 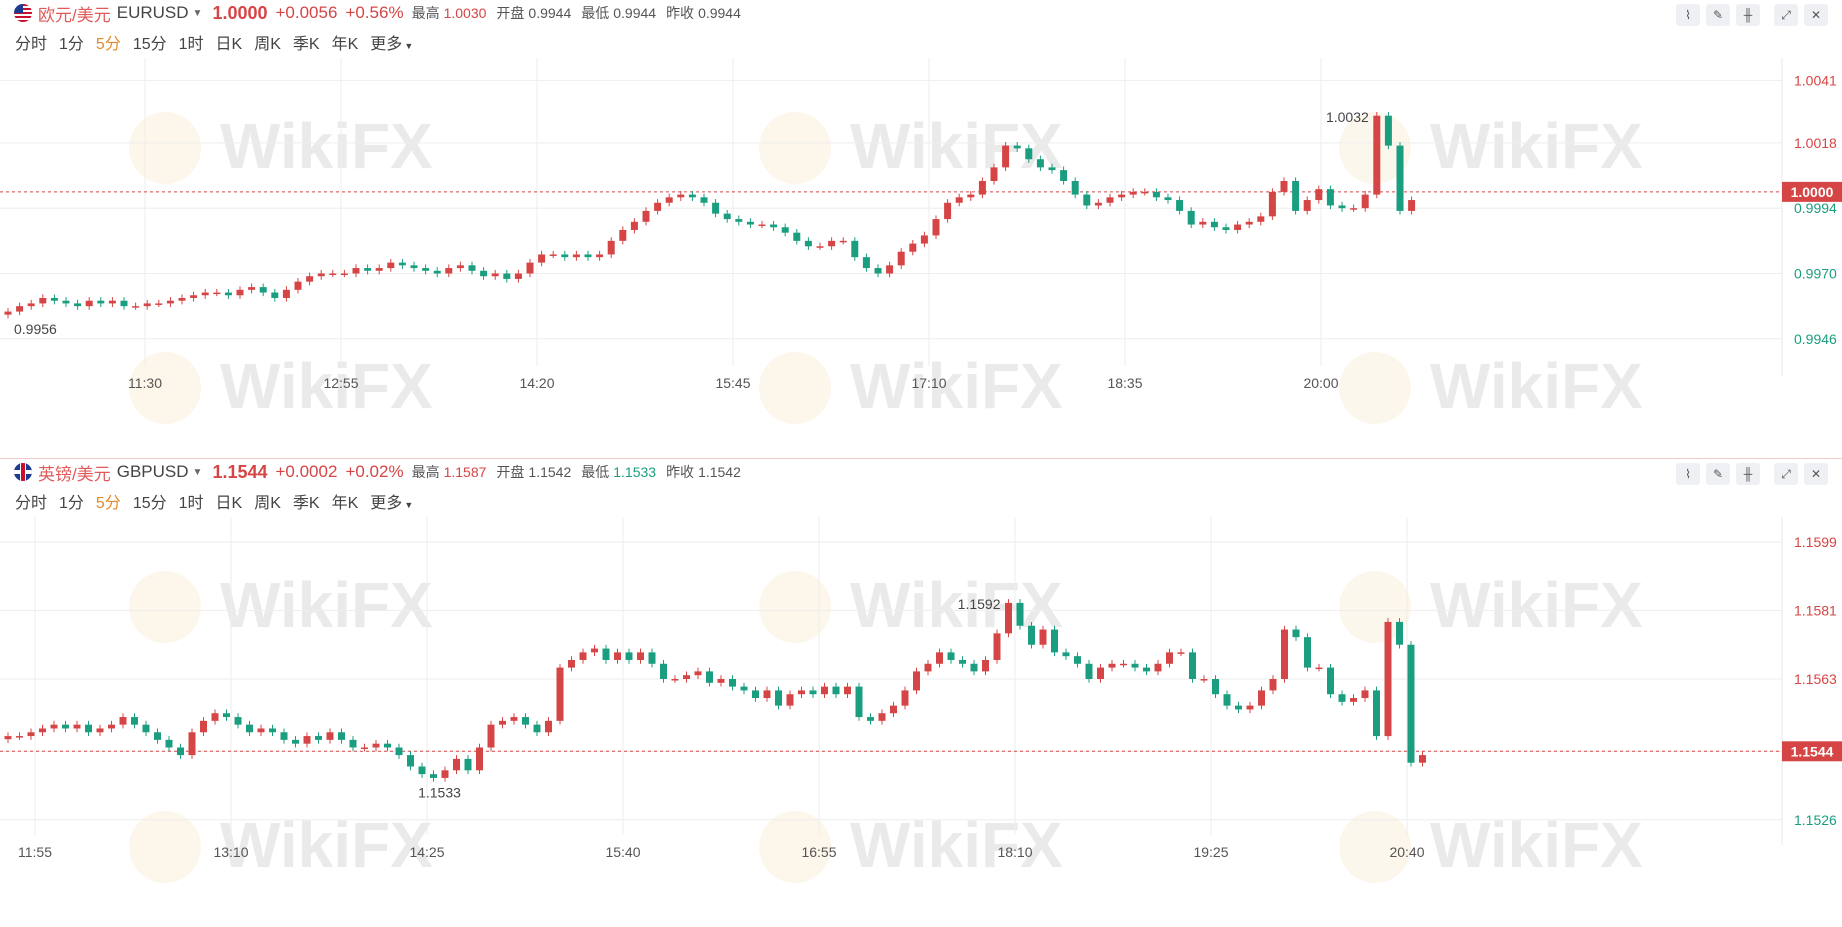 I want to click on wikifx-watermark: WikiFX, so click(x=911, y=147).